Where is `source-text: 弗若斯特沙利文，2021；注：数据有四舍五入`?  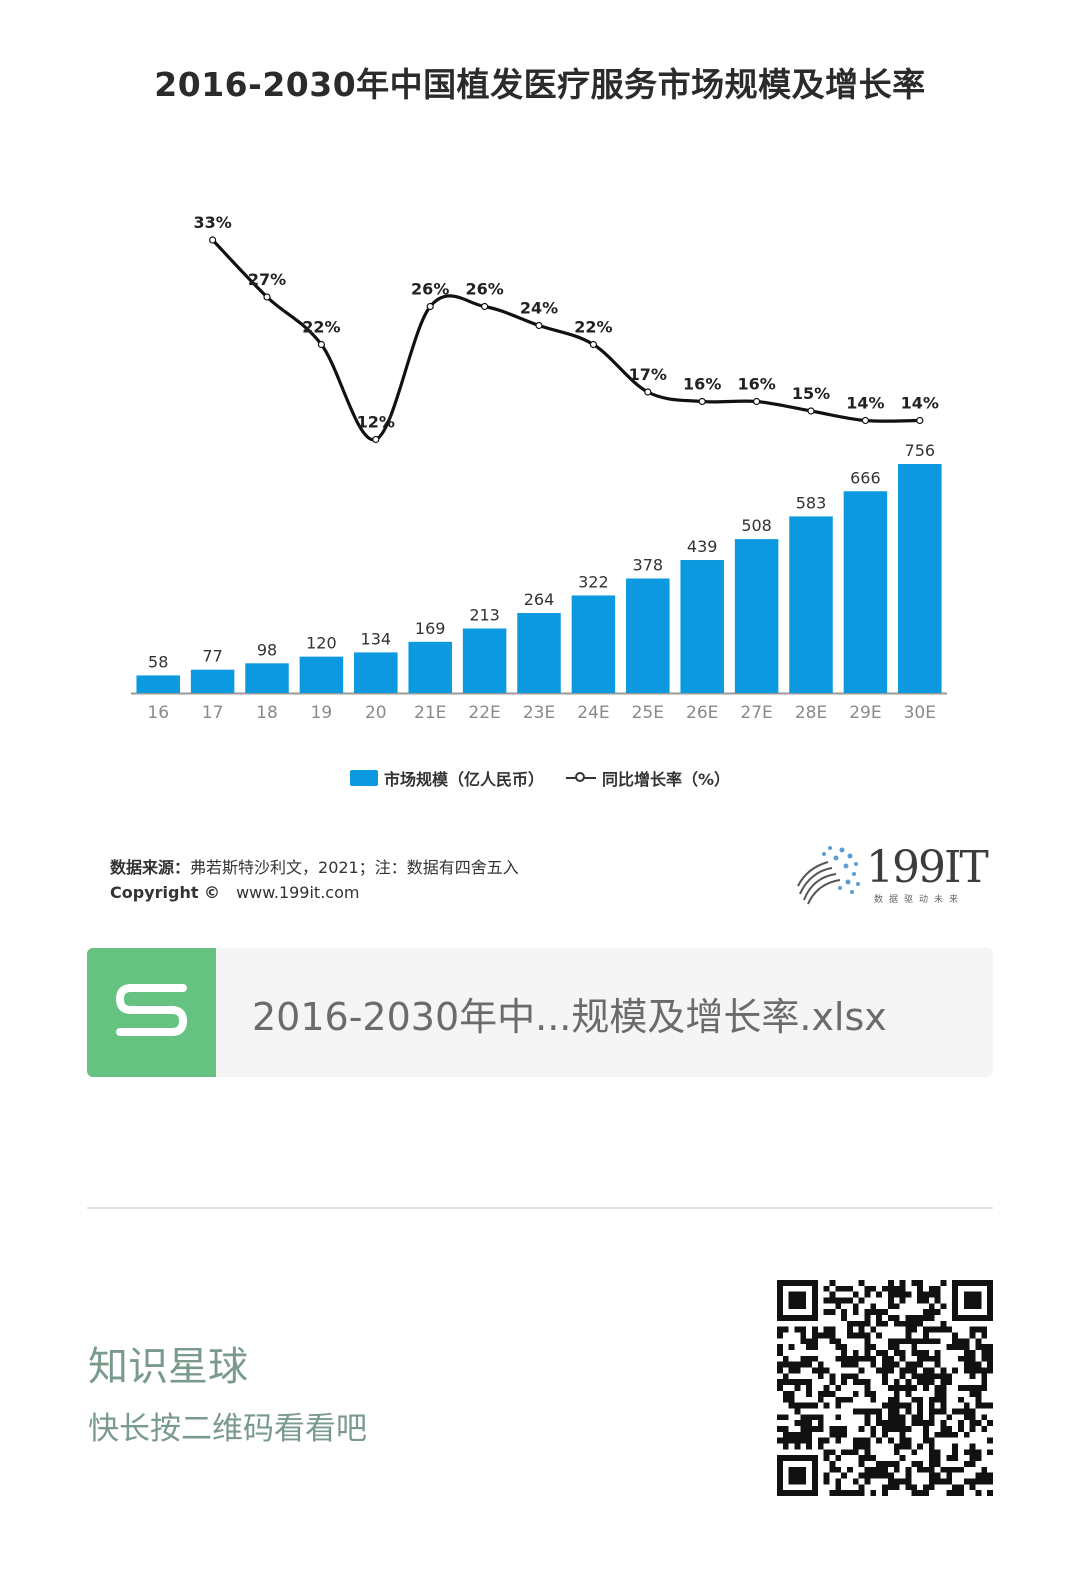
source-text: 弗若斯特沙利文，2021；注：数据有四舍五入 is located at coordinates (354, 867).